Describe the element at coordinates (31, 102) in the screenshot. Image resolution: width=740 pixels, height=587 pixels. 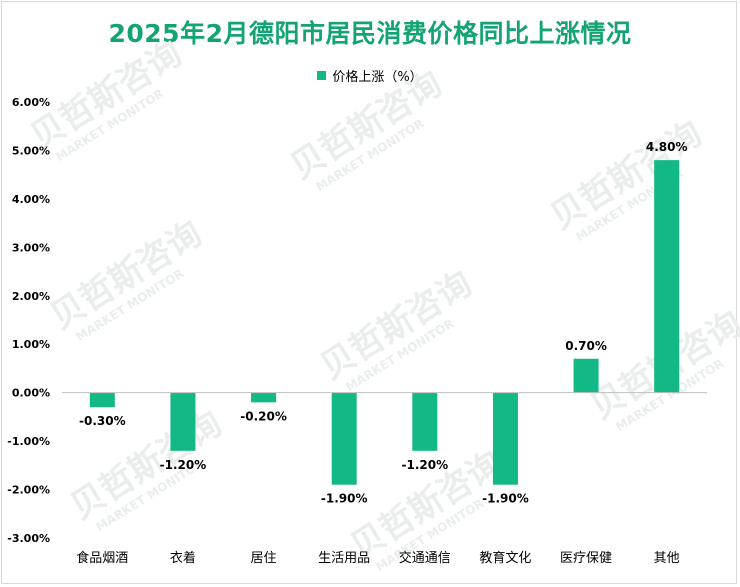
I see `y-tick-label: 6.00%` at that location.